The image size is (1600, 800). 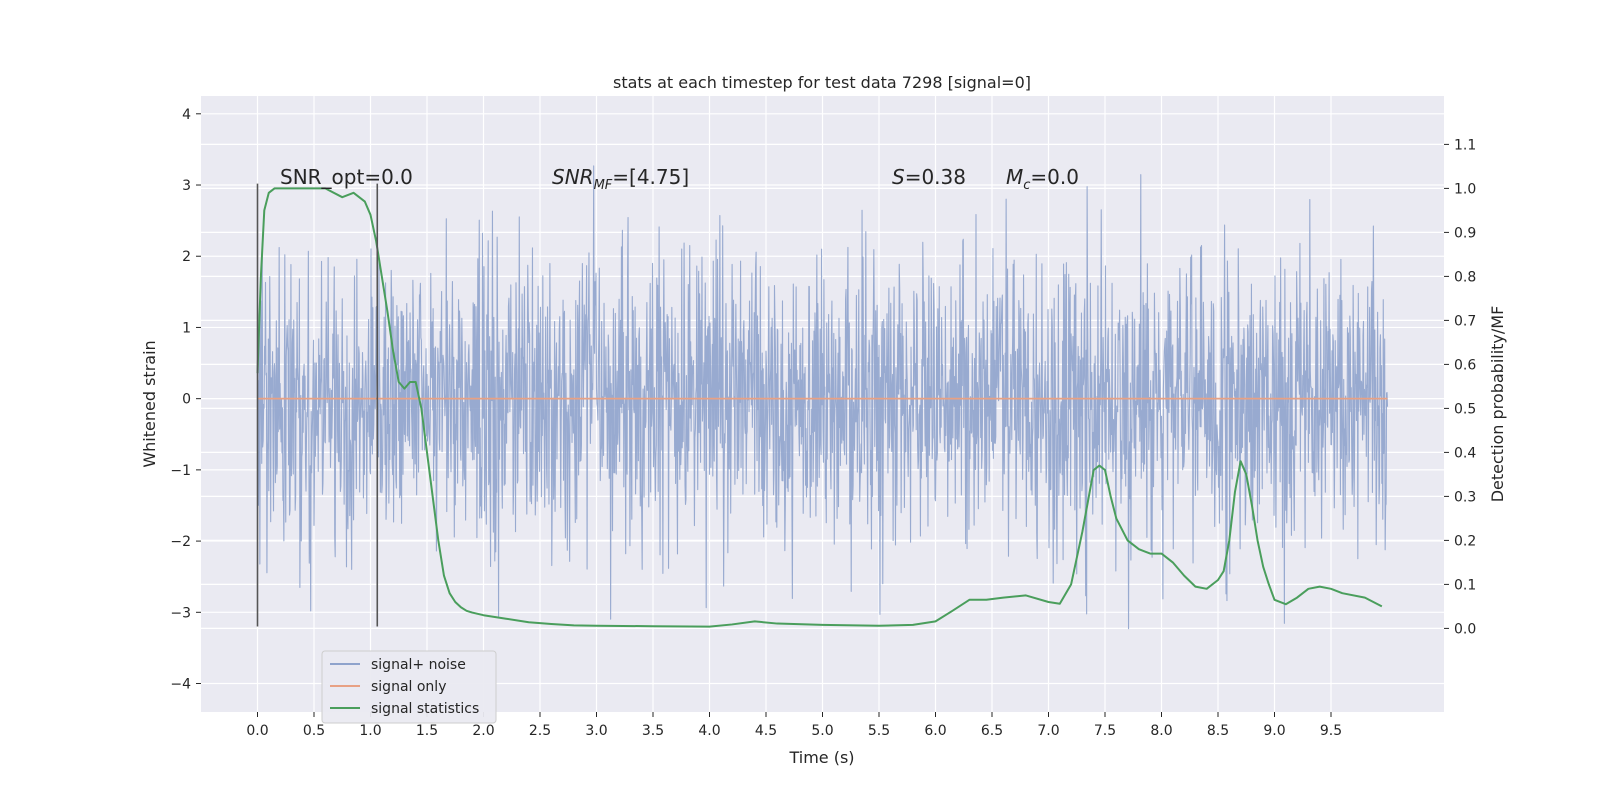 What do you see at coordinates (1465, 629) in the screenshot?
I see `y-right-tick-label: 0.0` at bounding box center [1465, 629].